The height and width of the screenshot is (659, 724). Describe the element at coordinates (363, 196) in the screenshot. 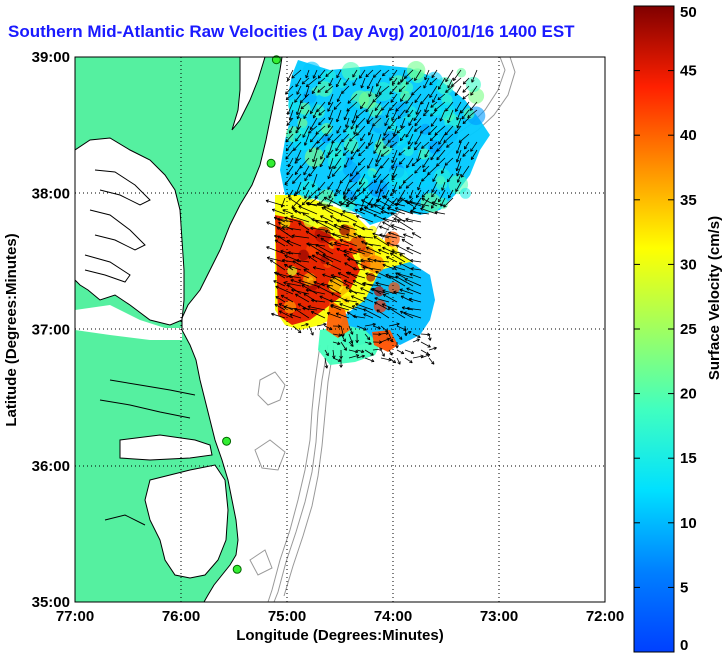

I see `velocity-speckle` at that location.